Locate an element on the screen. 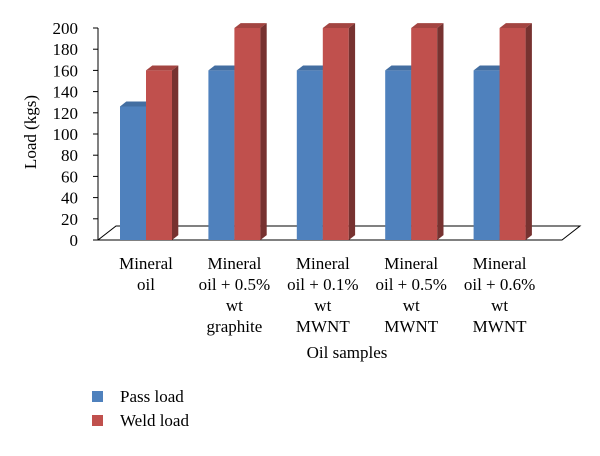  x-category-label: Mineral oil + 0.5% wt MWNT is located at coordinates (410, 295).